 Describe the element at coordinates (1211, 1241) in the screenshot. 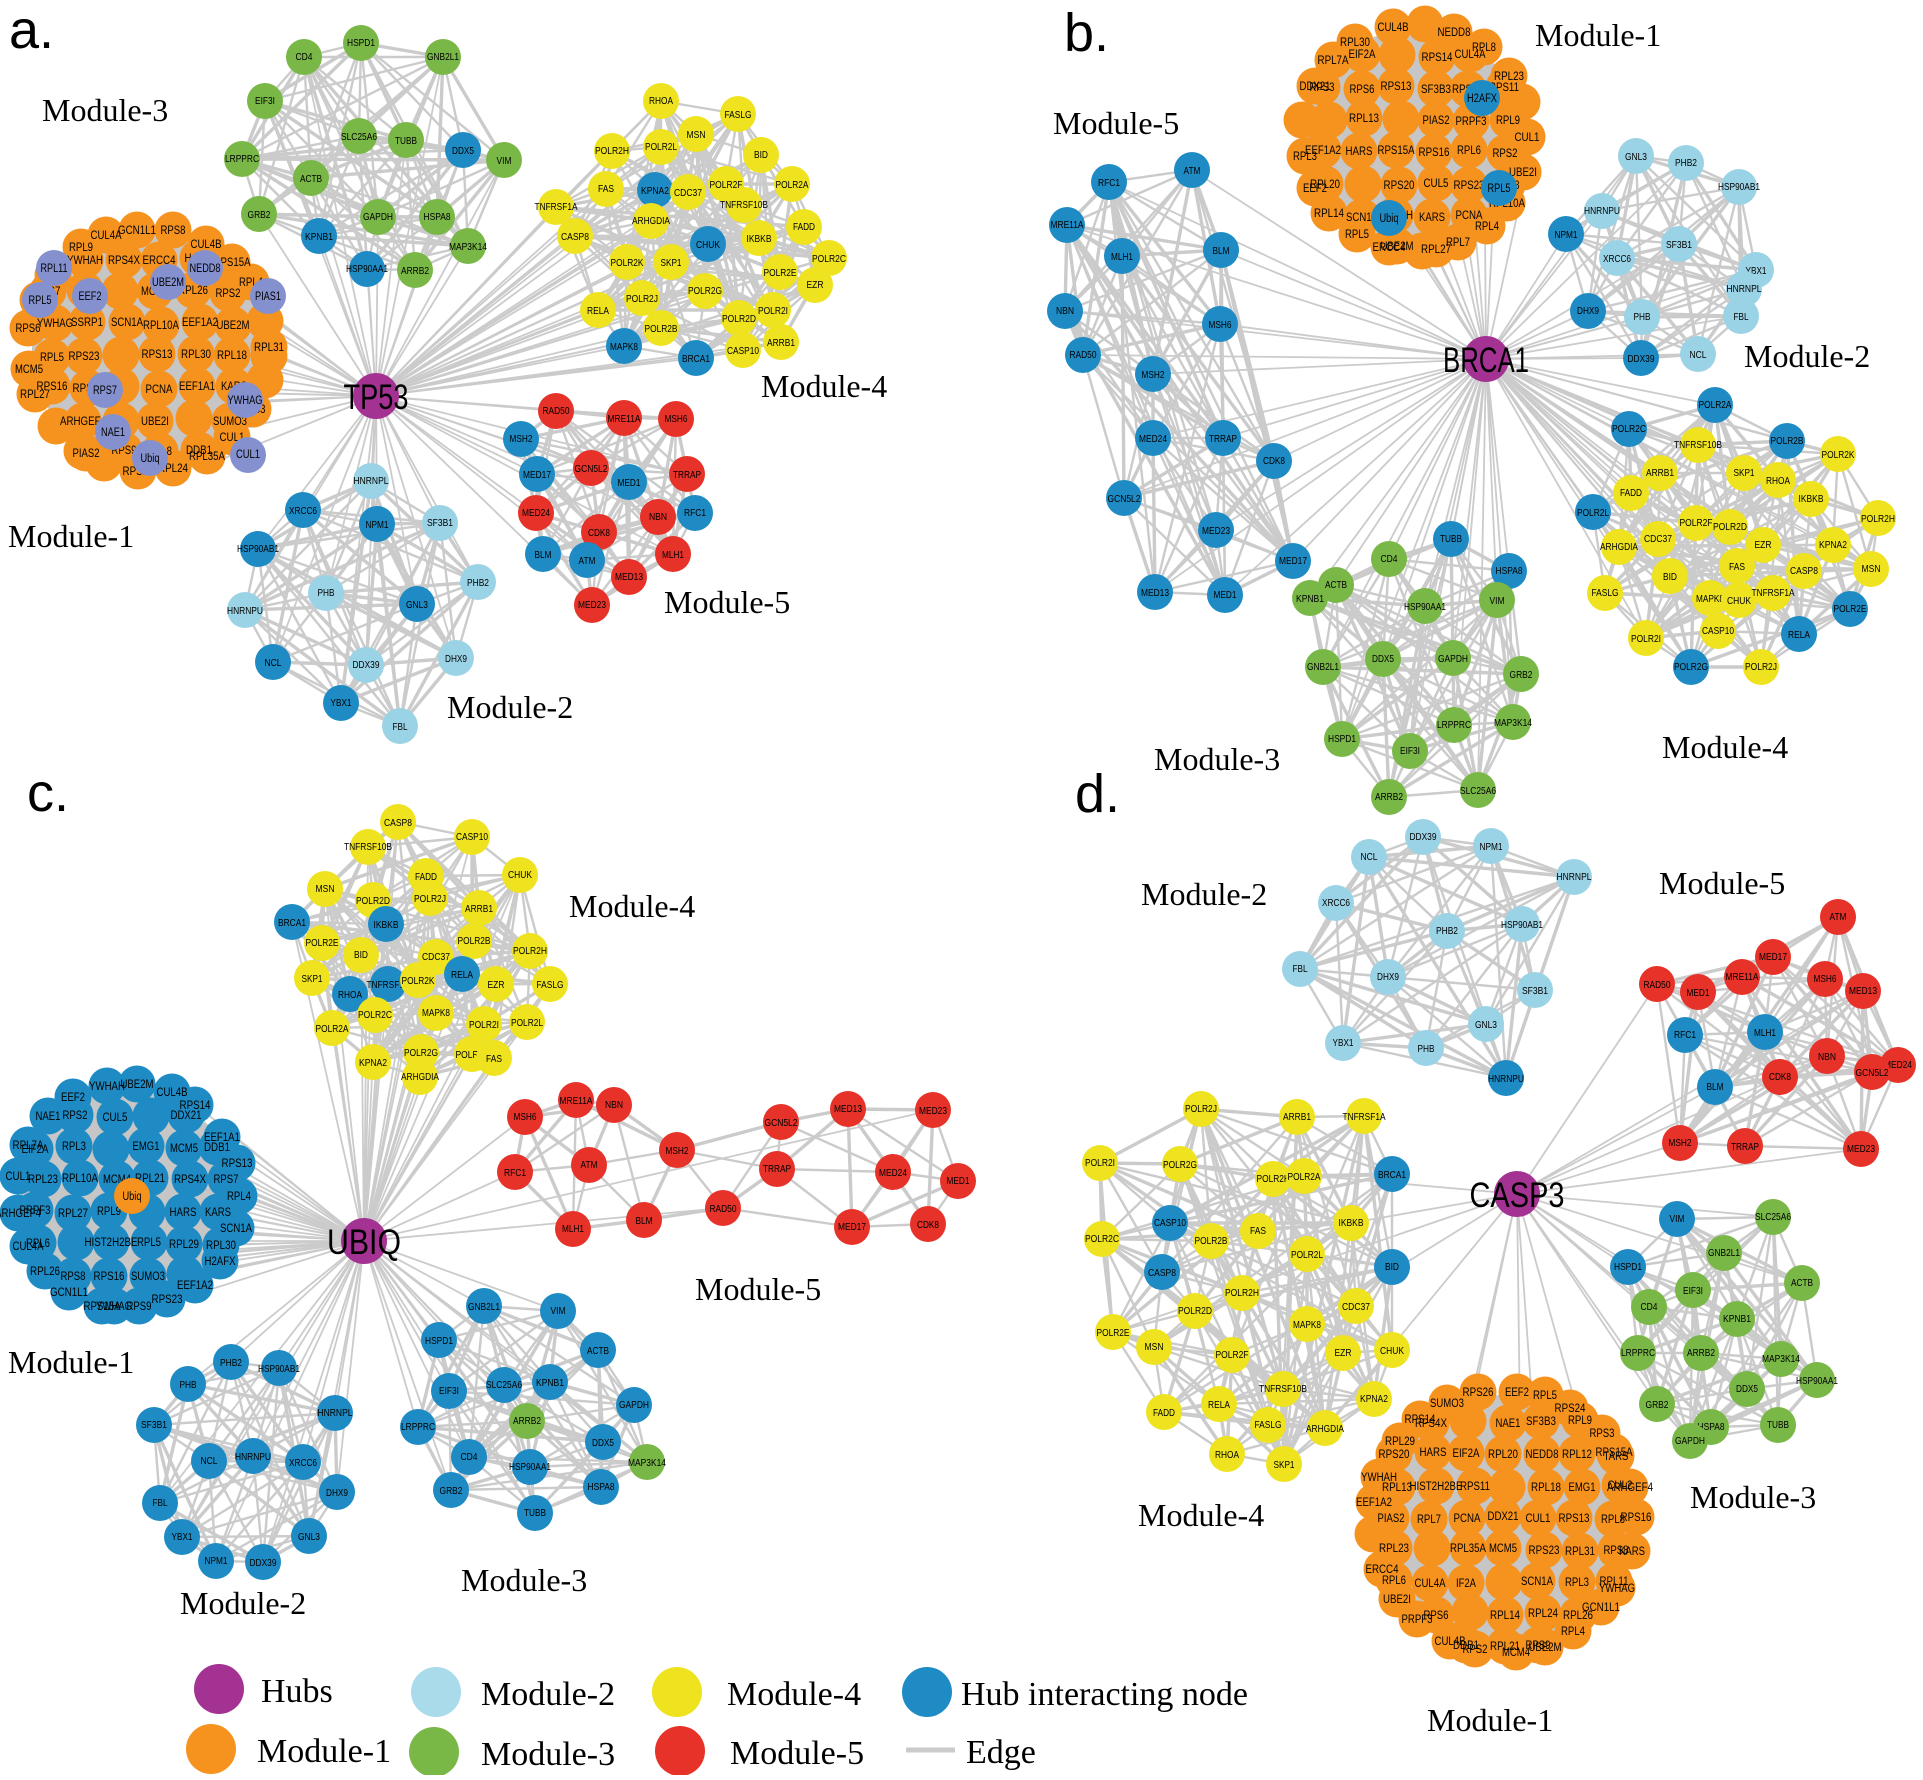

I see `svg-text: POLR2B` at that location.